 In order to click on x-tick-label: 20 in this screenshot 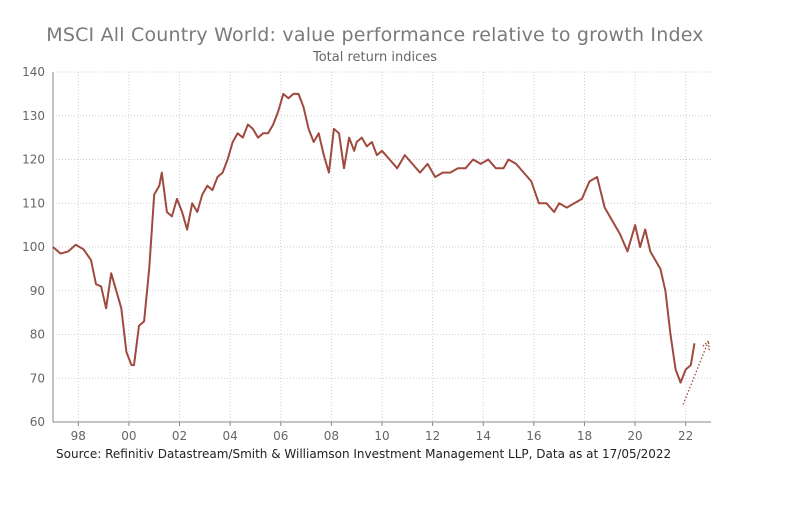, I will do `click(634, 436)`.